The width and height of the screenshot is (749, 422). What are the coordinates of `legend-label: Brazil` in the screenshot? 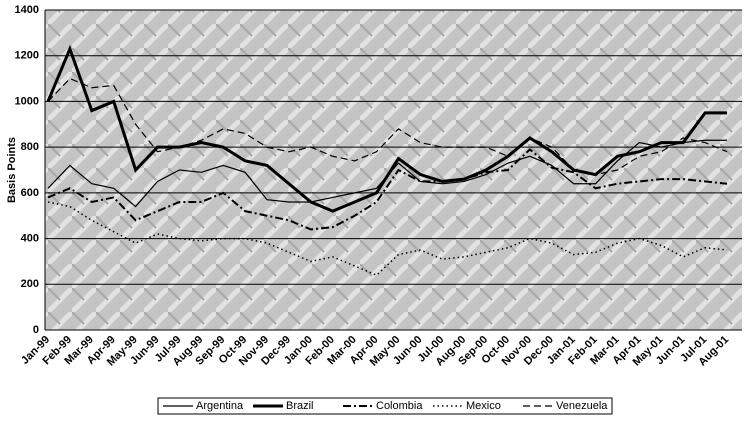 It's located at (300, 406).